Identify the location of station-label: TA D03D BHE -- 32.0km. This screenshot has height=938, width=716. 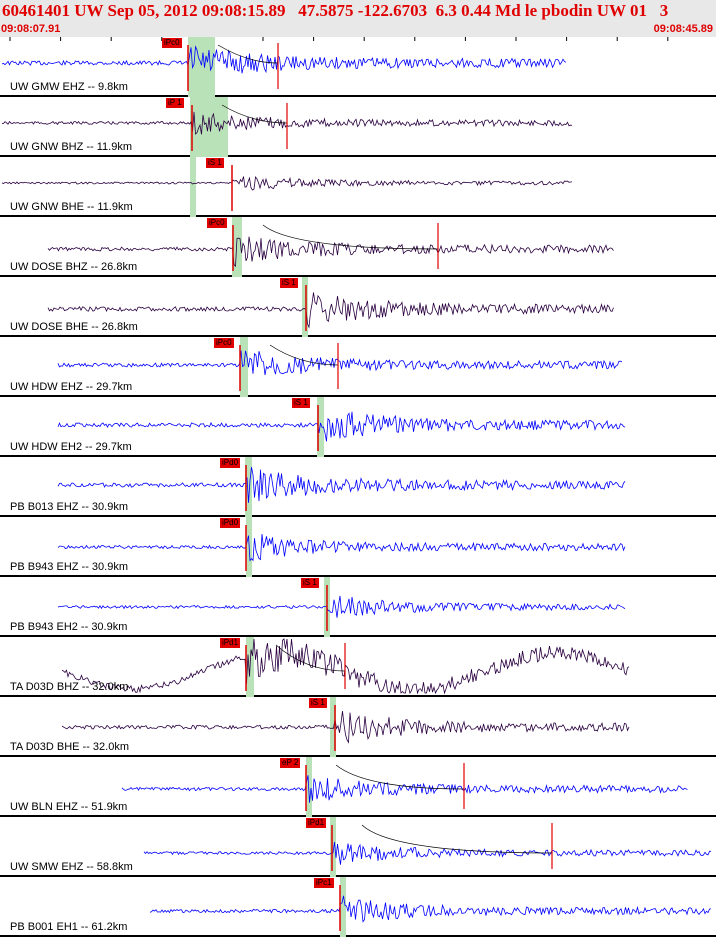
(69, 747).